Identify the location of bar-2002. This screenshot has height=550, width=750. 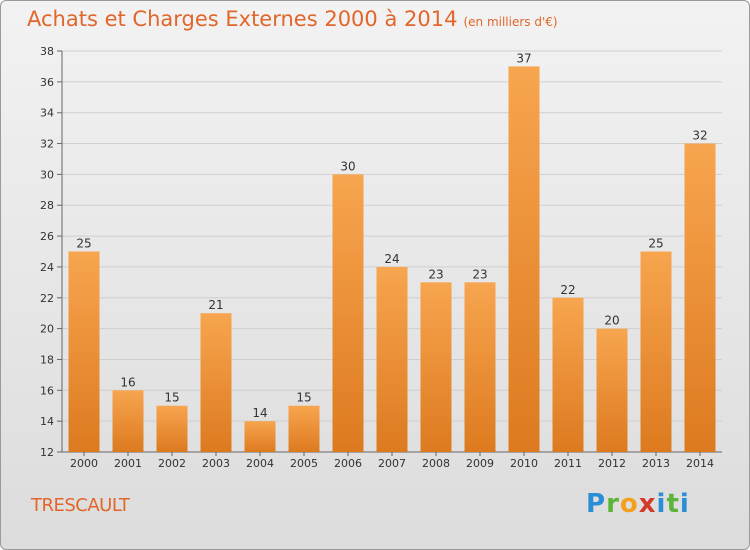
(172, 428).